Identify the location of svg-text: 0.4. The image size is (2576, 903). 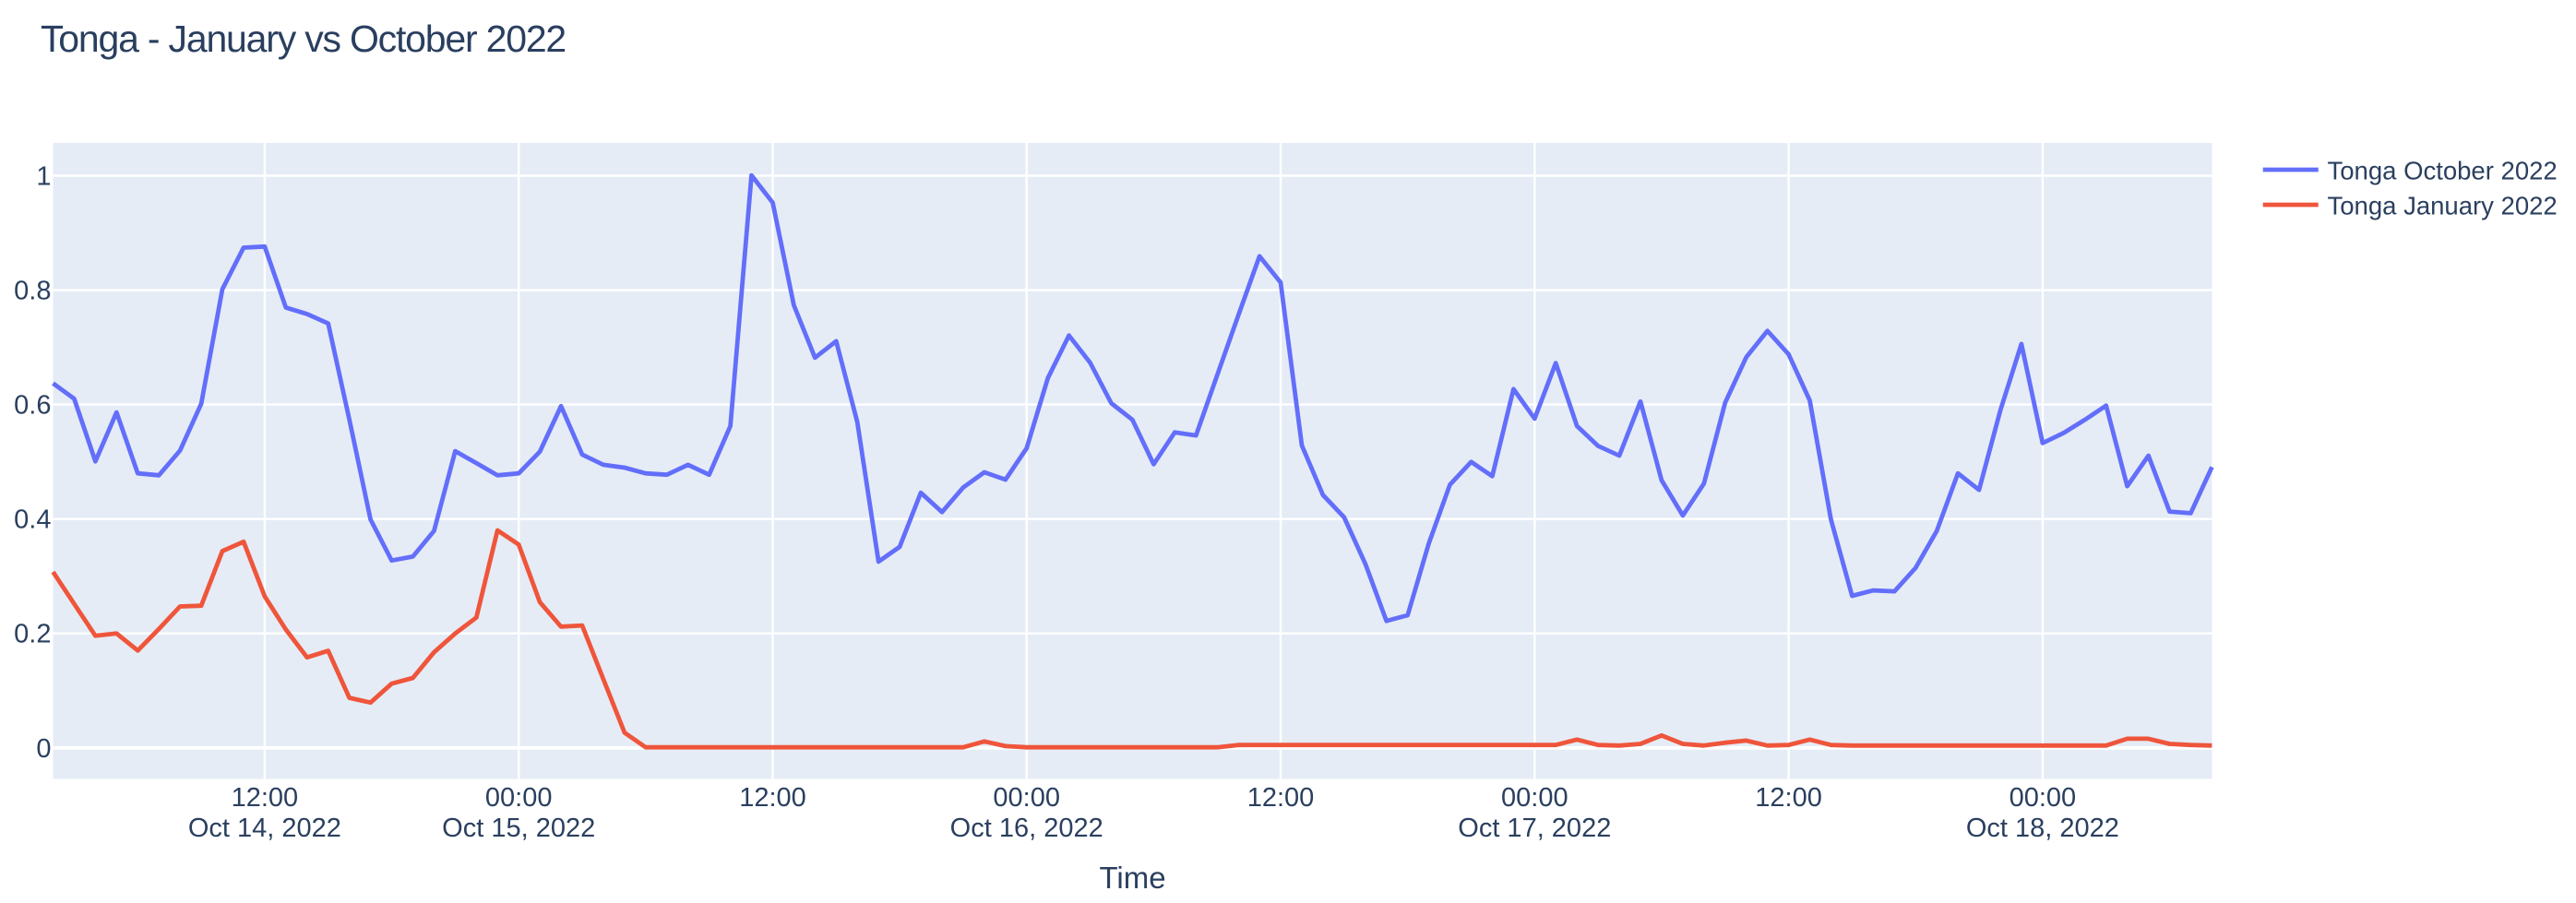
(32, 520).